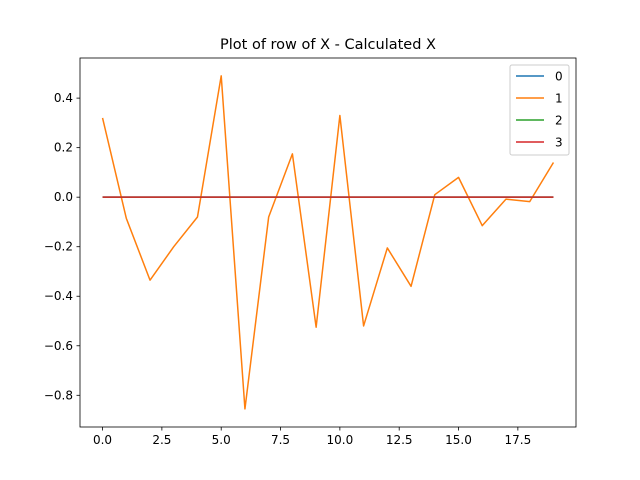  I want to click on x-tick-label: 12.5, so click(399, 440).